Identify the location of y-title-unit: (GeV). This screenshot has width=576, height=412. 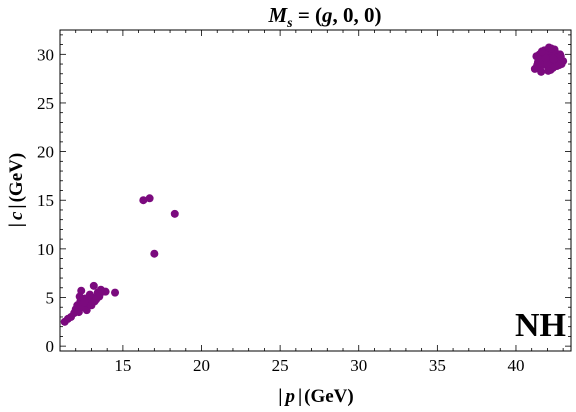
(16, 178).